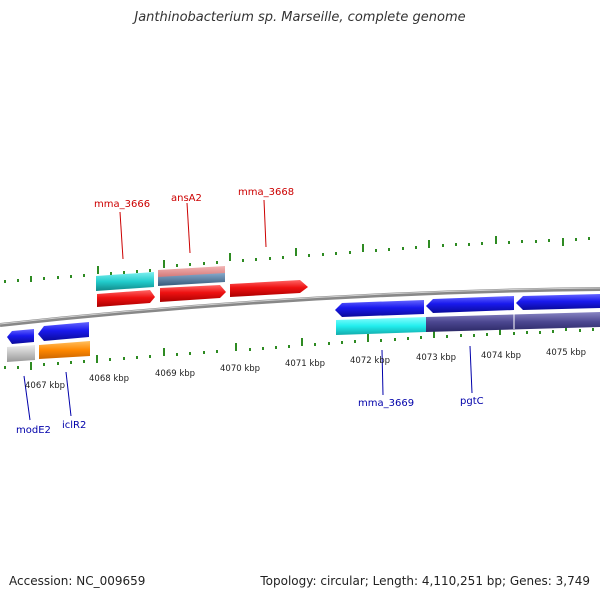  What do you see at coordinates (175, 374) in the screenshot?
I see `kbp-label: 4069 kbp` at bounding box center [175, 374].